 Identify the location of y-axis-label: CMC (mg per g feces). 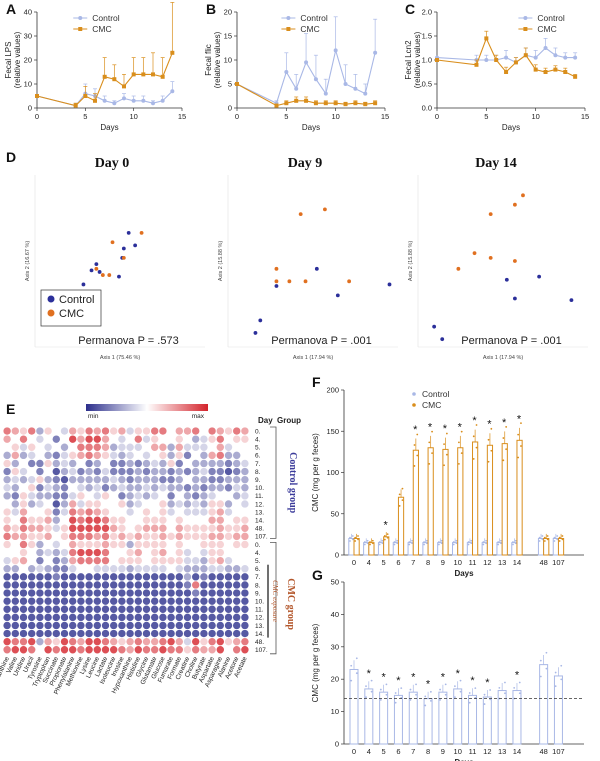
(315, 472).